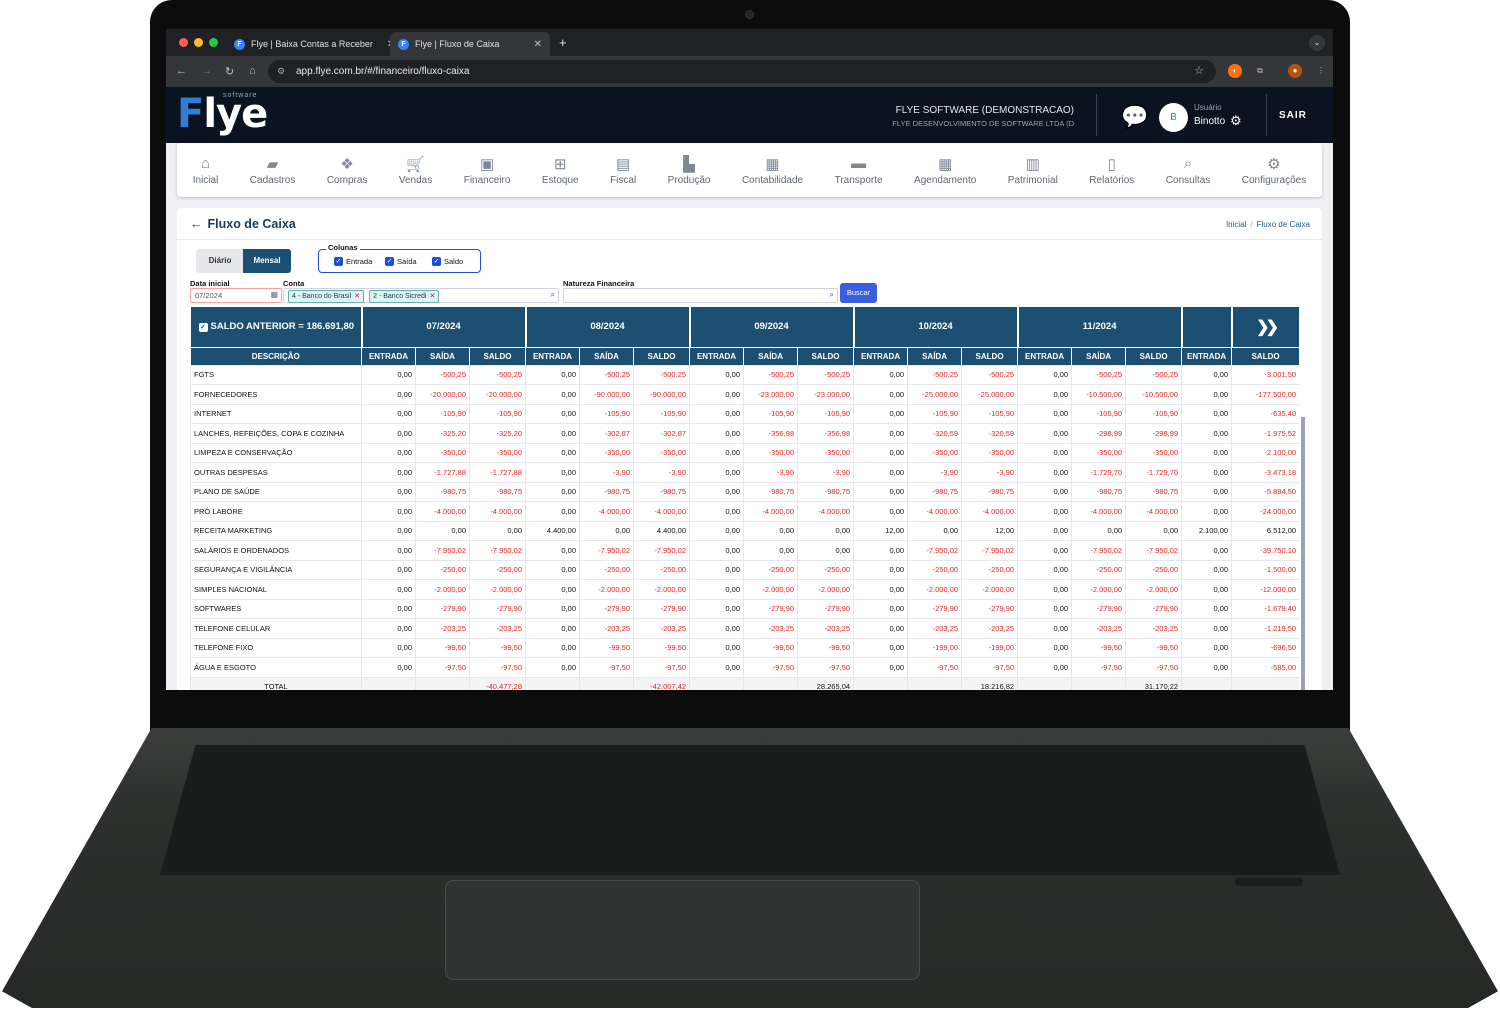 Image resolution: width=1500 pixels, height=1010 pixels. I want to click on next-period-button: ❯❯, so click(1265, 327).